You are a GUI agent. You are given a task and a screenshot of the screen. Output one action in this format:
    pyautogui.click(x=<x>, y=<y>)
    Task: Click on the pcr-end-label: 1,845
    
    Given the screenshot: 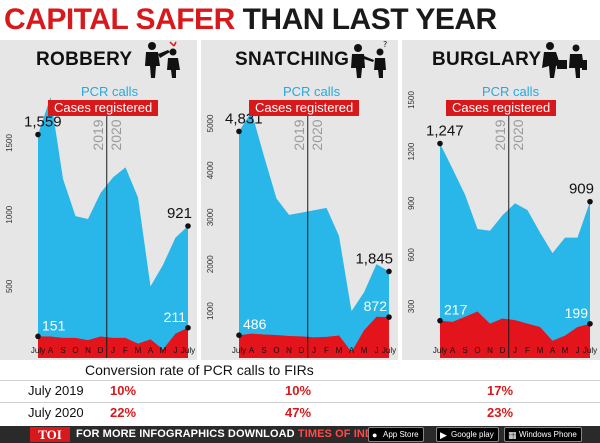 What is the action you would take?
    pyautogui.click(x=374, y=258)
    